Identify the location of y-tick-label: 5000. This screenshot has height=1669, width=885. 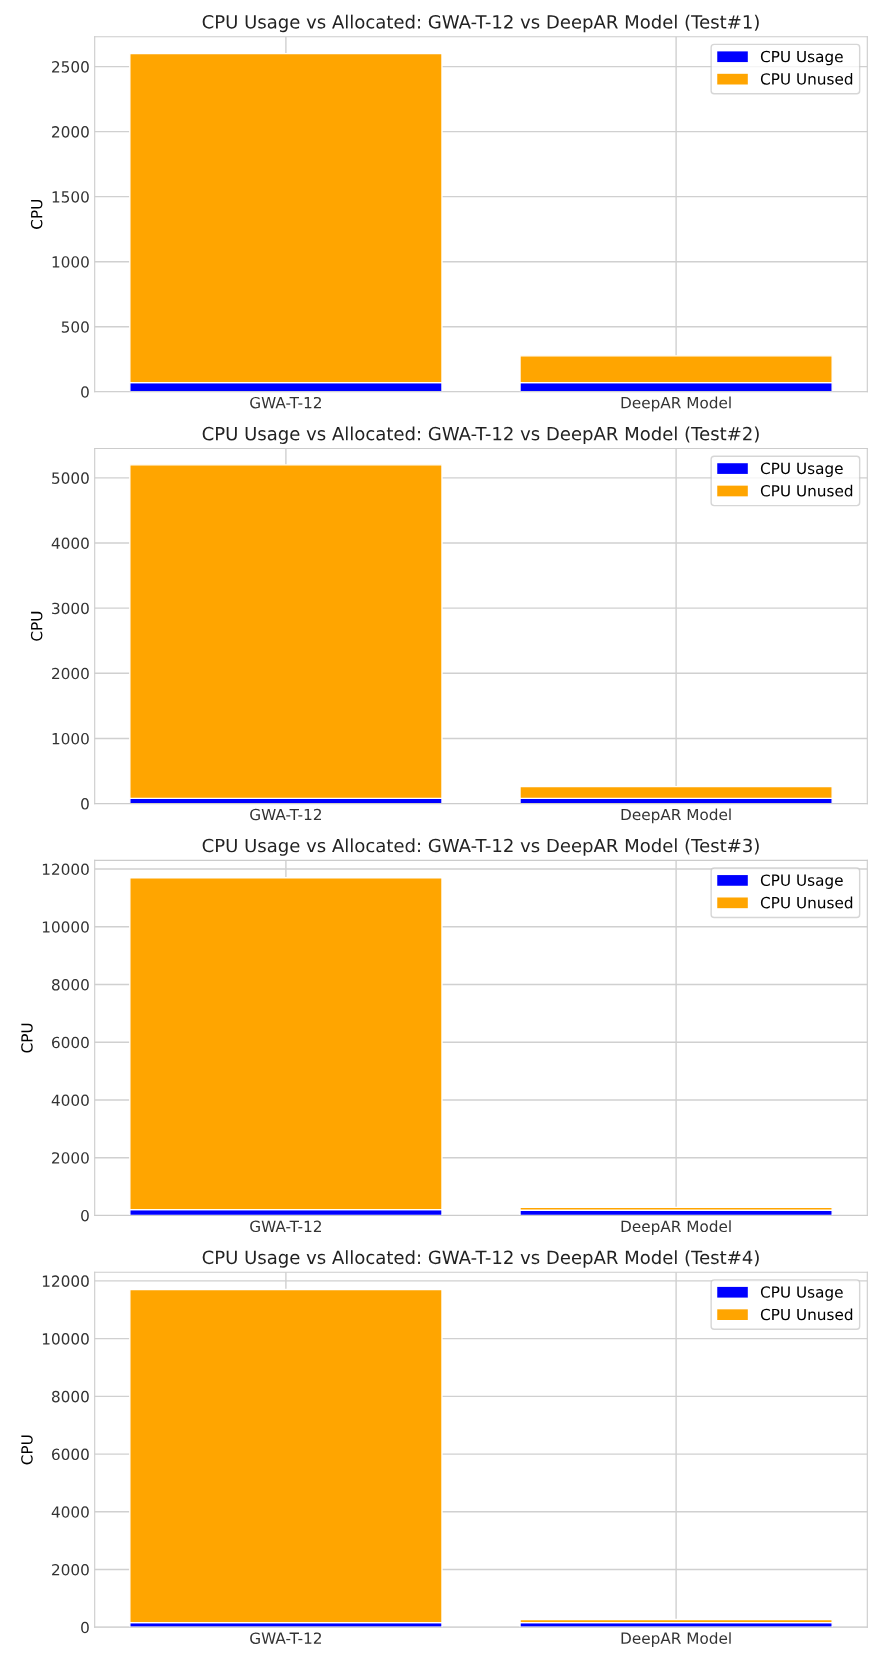
(70, 478).